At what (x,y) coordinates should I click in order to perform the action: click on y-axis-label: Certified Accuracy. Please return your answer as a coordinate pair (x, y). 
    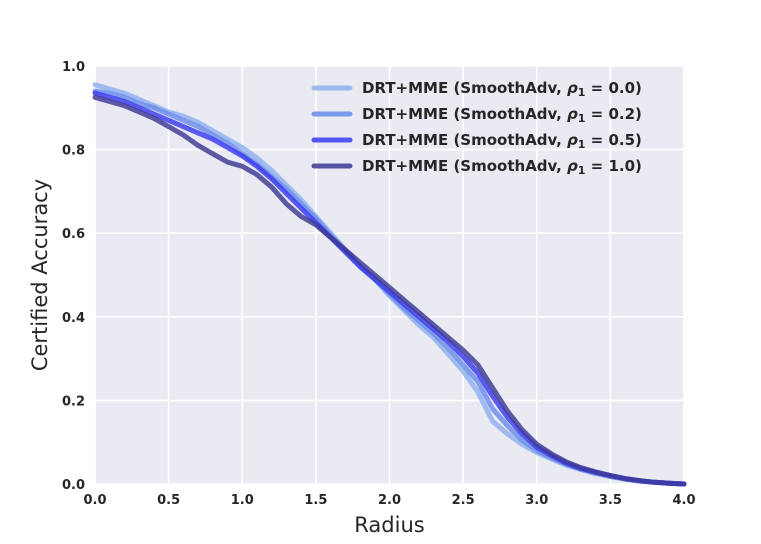
    Looking at the image, I should click on (40, 275).